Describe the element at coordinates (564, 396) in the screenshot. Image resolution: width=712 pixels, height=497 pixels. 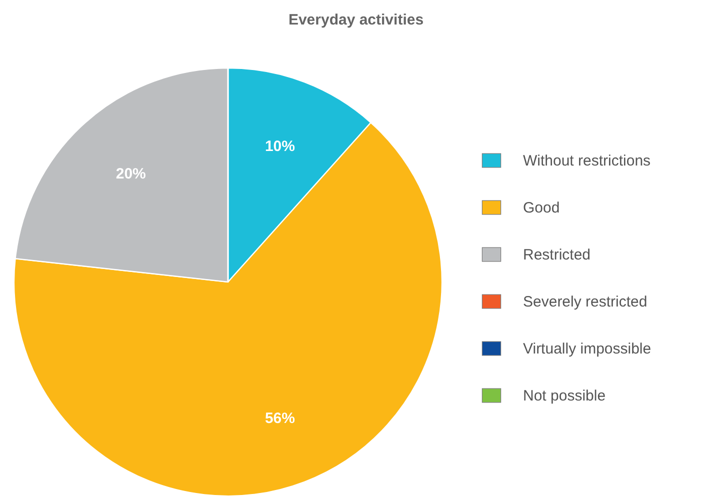
I see `legend-label: Not possible` at that location.